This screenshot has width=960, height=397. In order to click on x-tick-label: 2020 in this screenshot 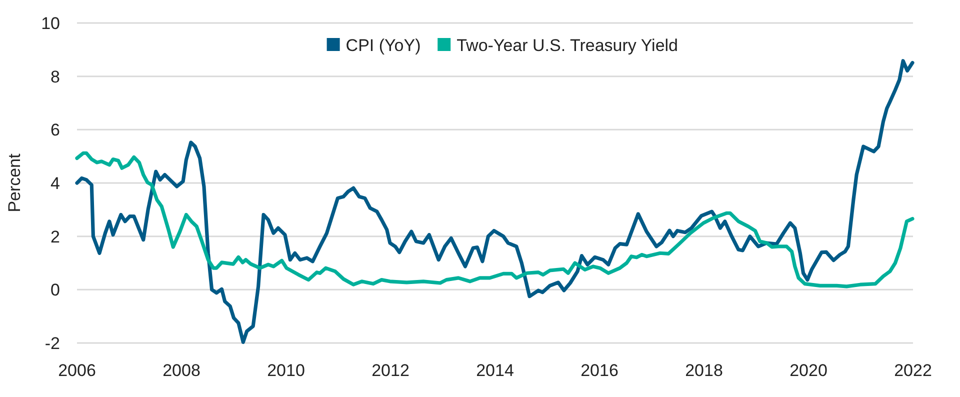, I will do `click(809, 370)`.